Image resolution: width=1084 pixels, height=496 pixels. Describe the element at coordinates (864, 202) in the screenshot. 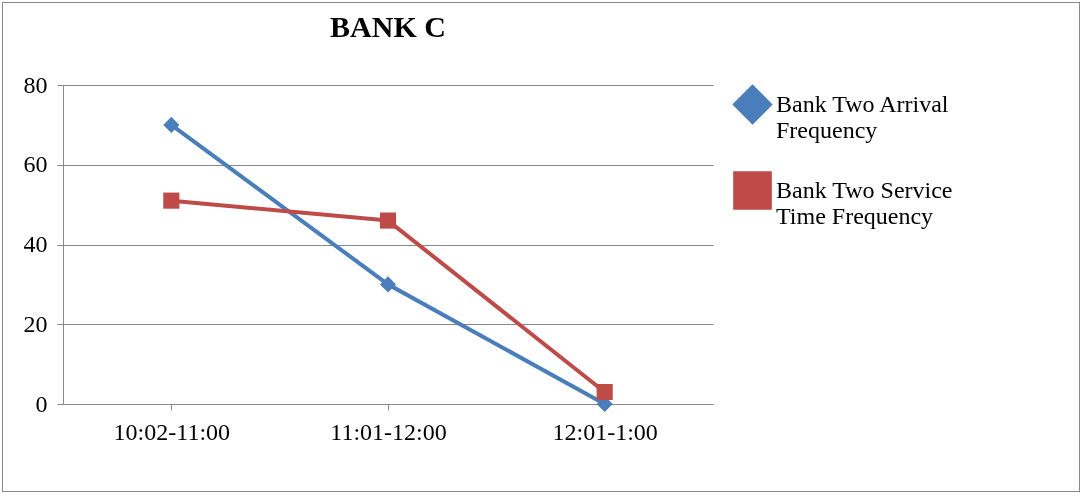

I see `legend-label: Bank Two Service Time Frequency` at that location.